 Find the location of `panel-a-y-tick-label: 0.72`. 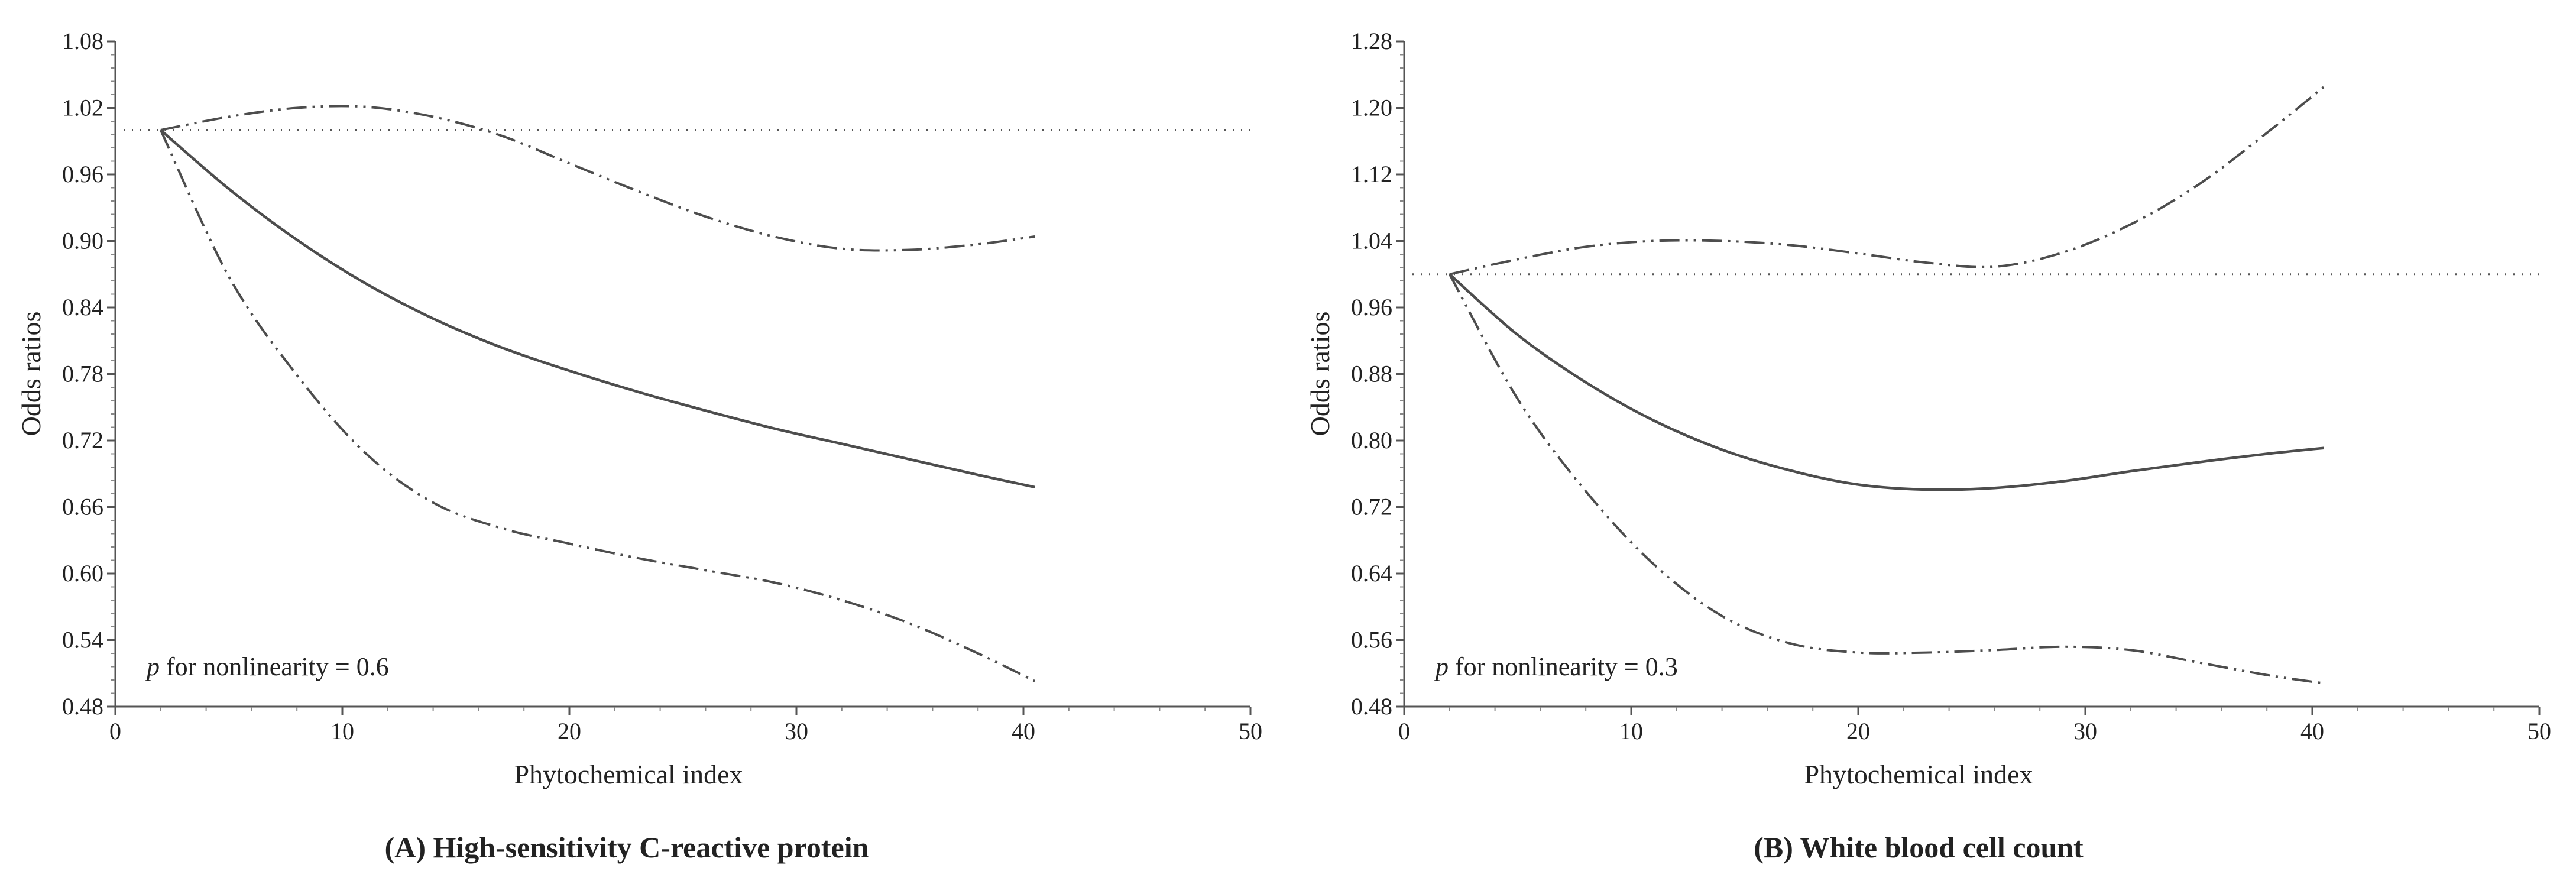

panel-a-y-tick-label: 0.72 is located at coordinates (82, 441).